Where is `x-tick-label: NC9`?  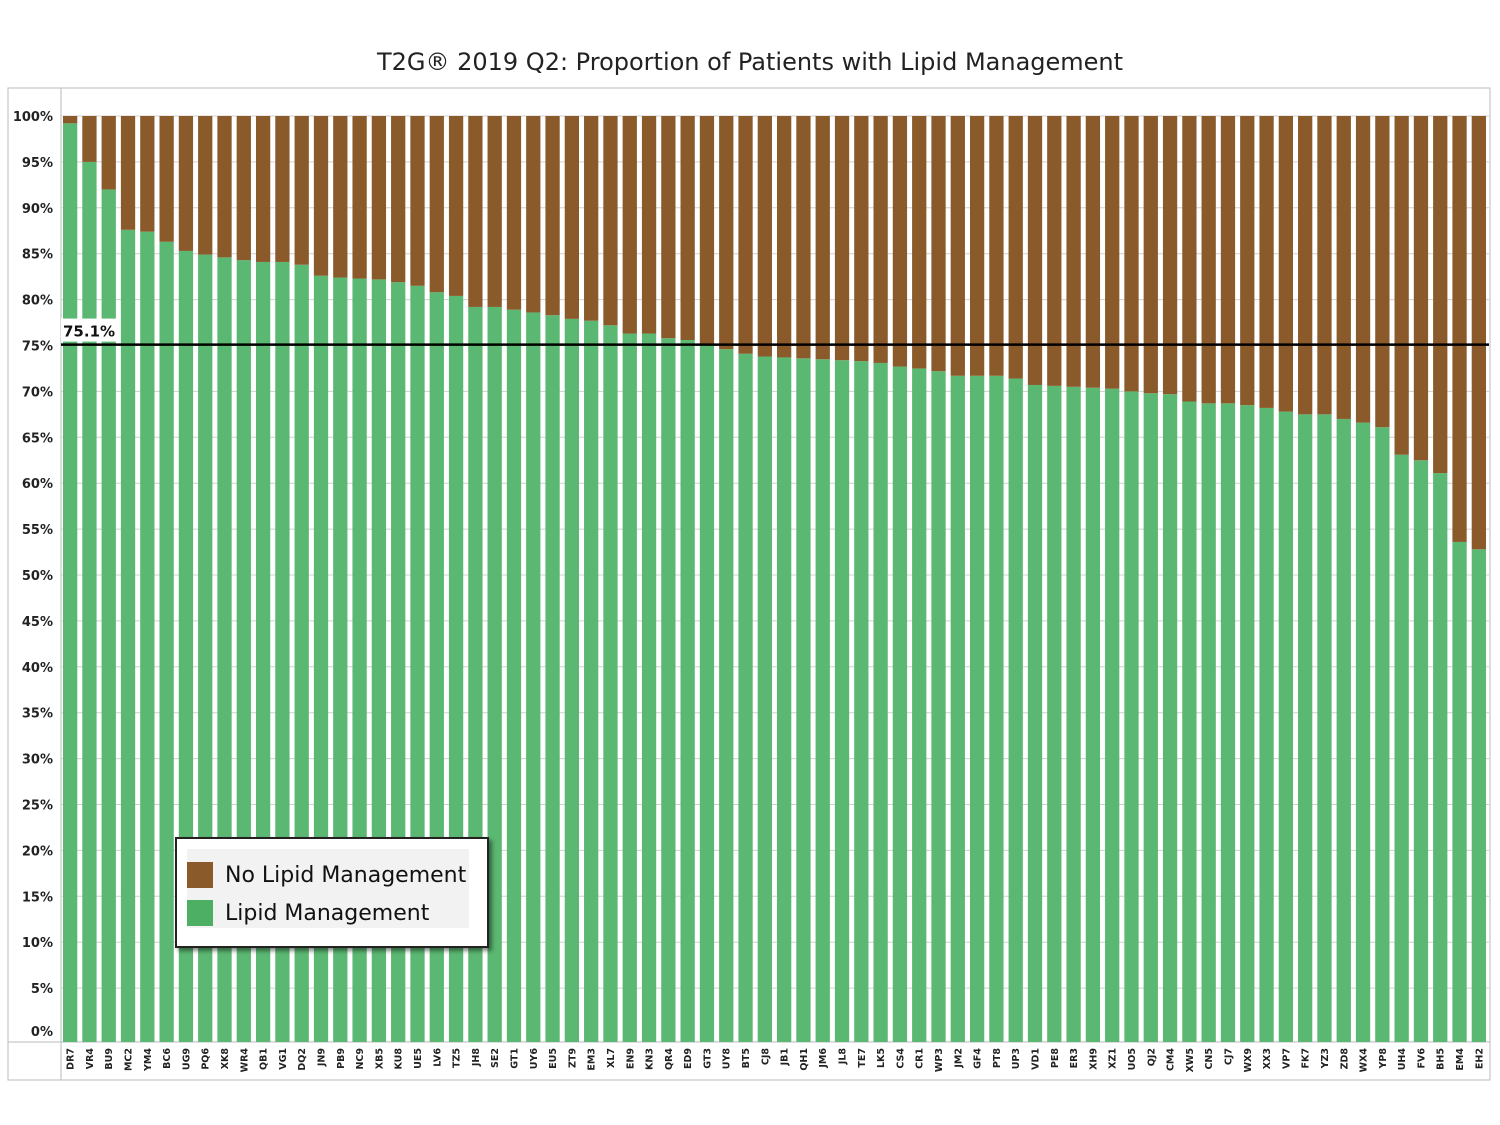
x-tick-label: NC9 is located at coordinates (360, 1059).